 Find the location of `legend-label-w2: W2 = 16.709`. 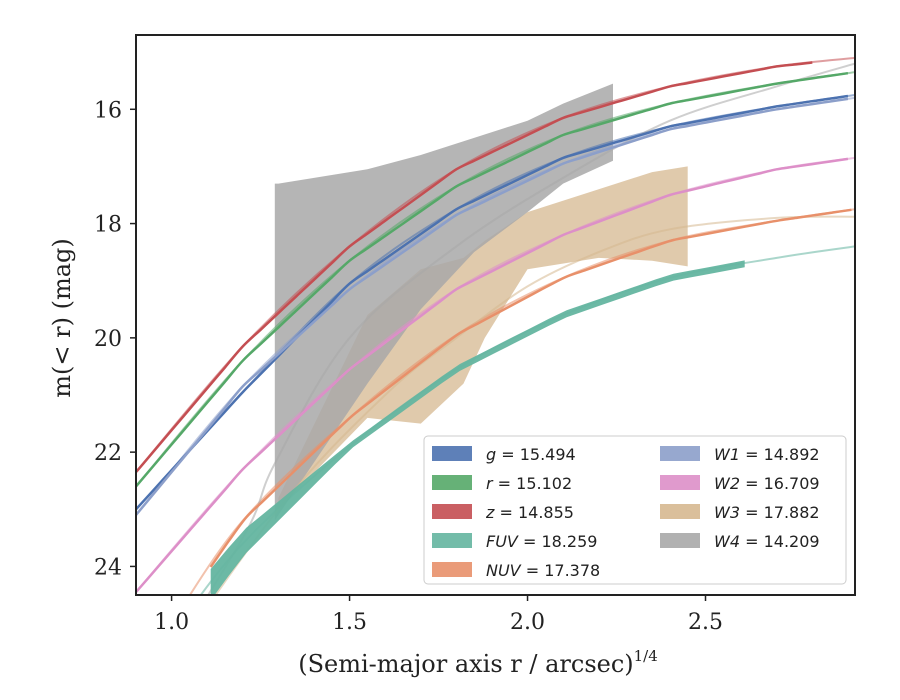

legend-label-w2: W2 = 16.709 is located at coordinates (767, 483).